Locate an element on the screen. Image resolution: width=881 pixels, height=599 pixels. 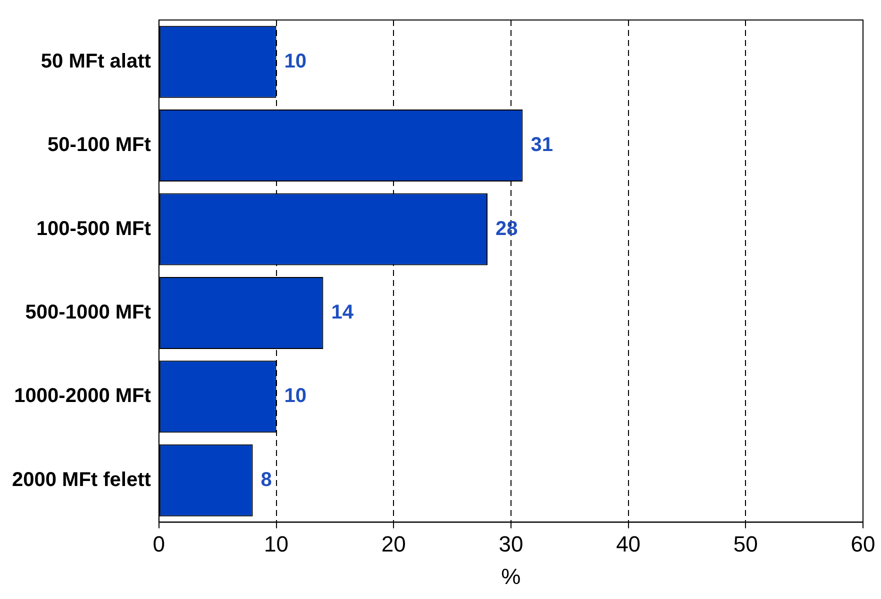
x-tick-label: 30 is located at coordinates (511, 543).